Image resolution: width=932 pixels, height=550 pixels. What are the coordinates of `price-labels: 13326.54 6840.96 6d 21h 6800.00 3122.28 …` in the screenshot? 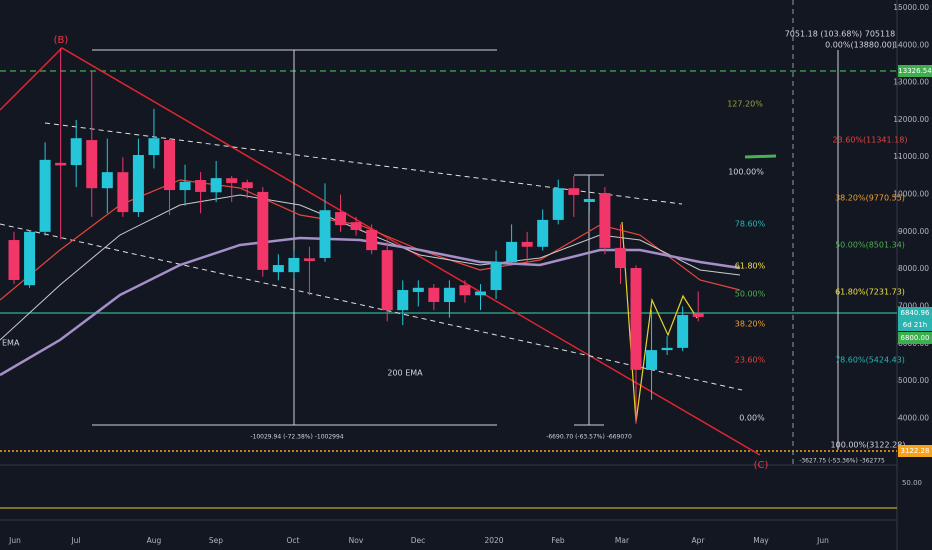 It's located at (915, 276).